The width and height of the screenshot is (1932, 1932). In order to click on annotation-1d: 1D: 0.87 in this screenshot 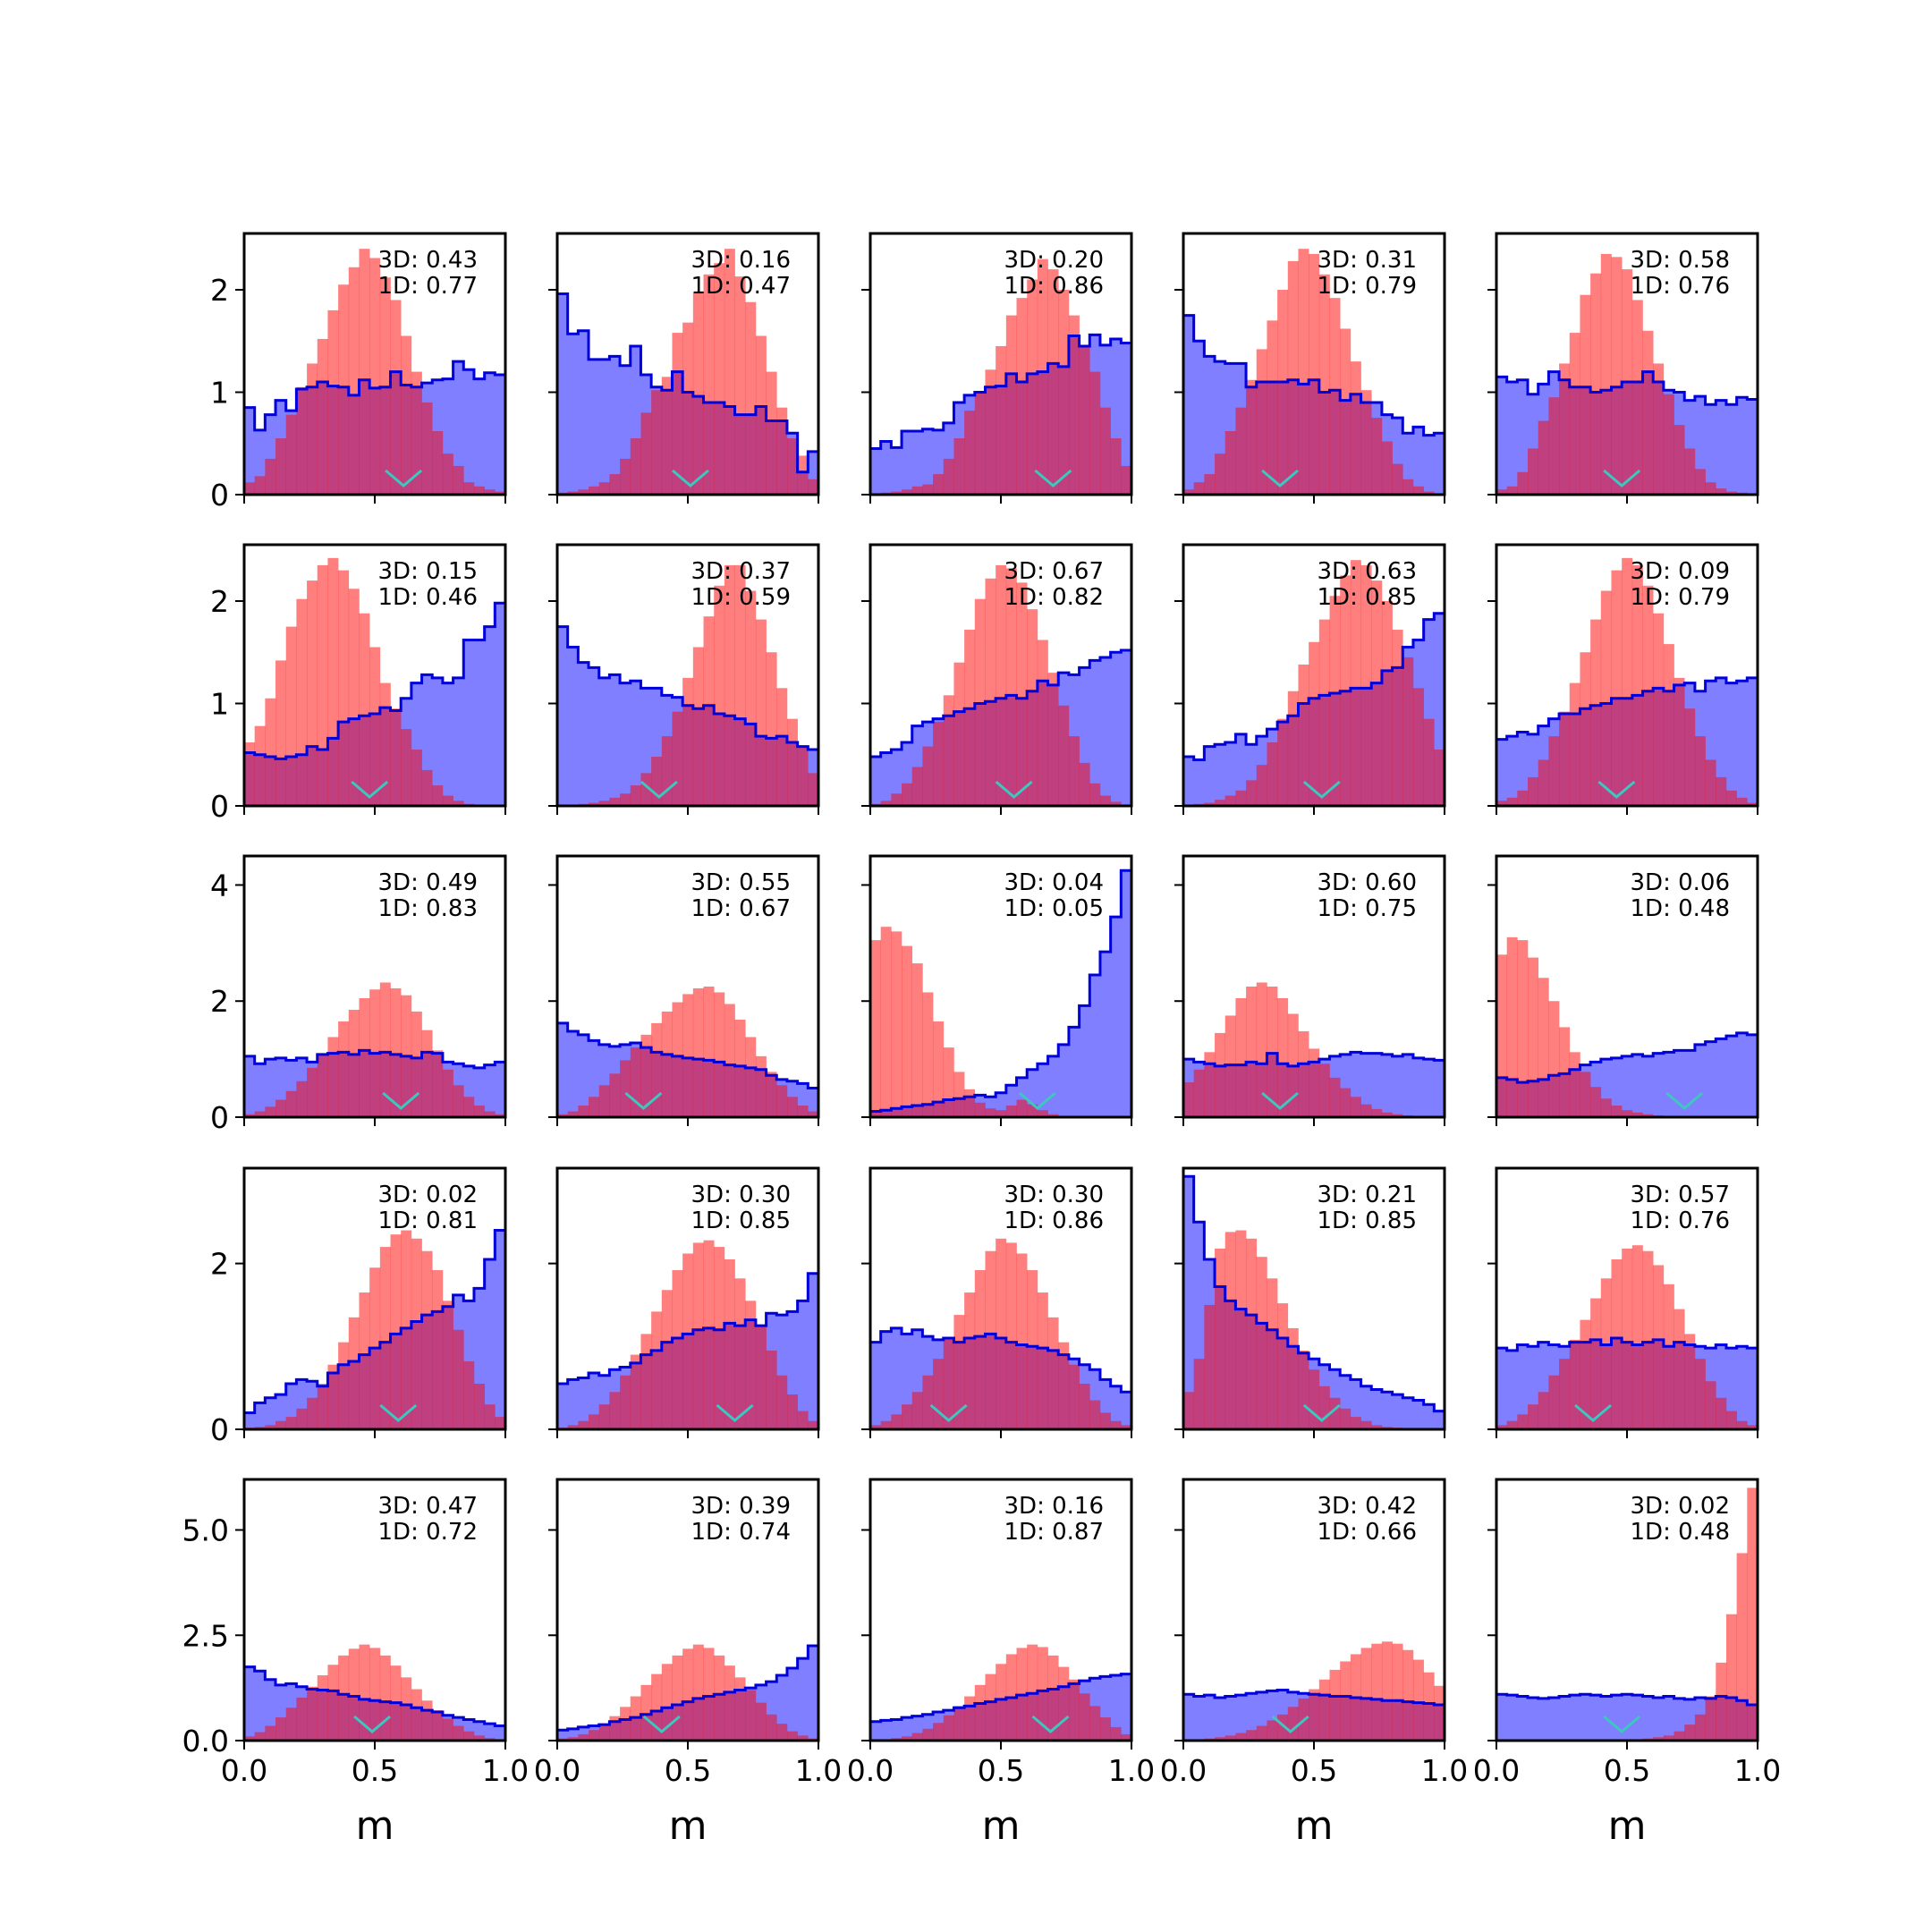, I will do `click(1054, 1532)`.